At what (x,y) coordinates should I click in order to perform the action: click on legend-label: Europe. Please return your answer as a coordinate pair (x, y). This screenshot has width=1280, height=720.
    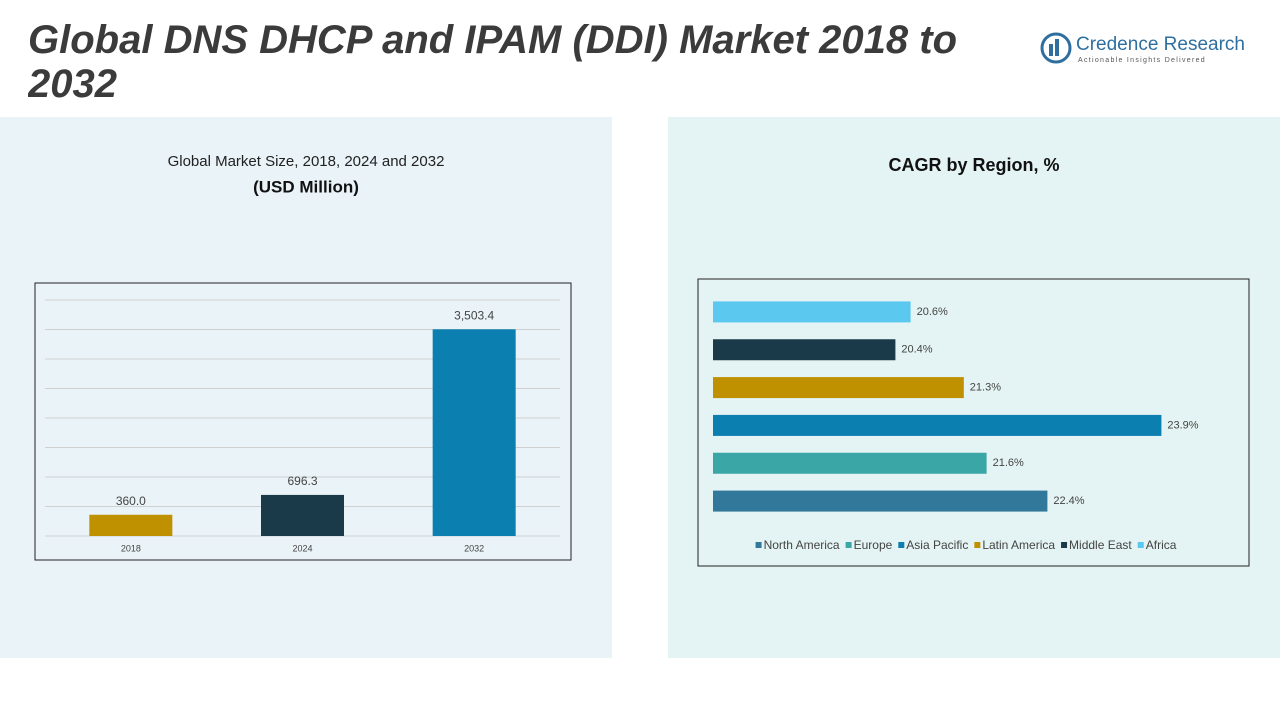
    Looking at the image, I should click on (873, 545).